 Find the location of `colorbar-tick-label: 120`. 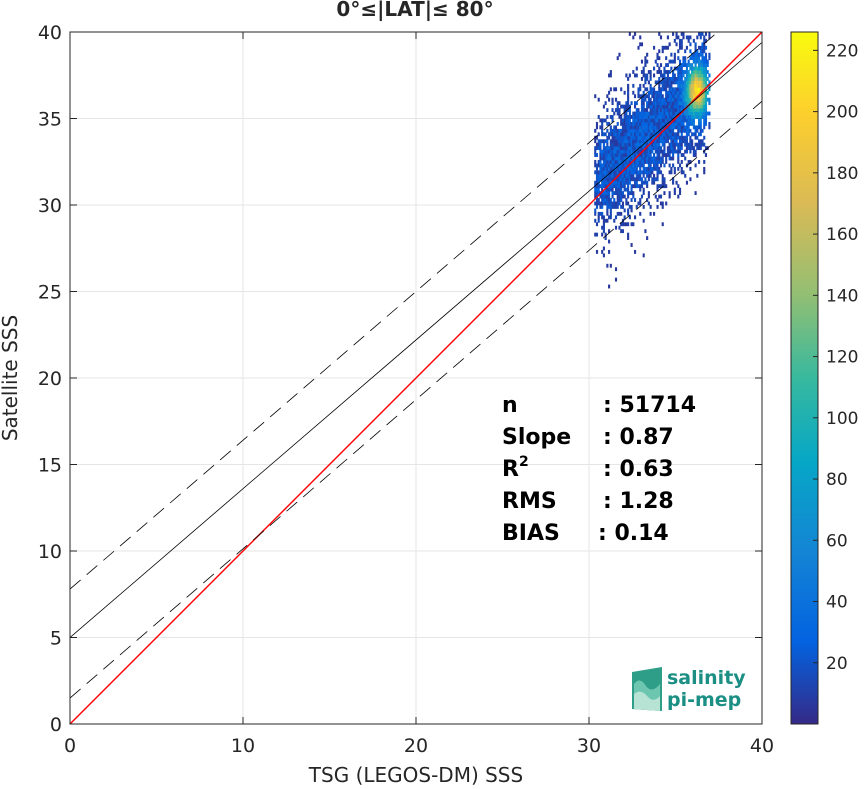

colorbar-tick-label: 120 is located at coordinates (842, 358).